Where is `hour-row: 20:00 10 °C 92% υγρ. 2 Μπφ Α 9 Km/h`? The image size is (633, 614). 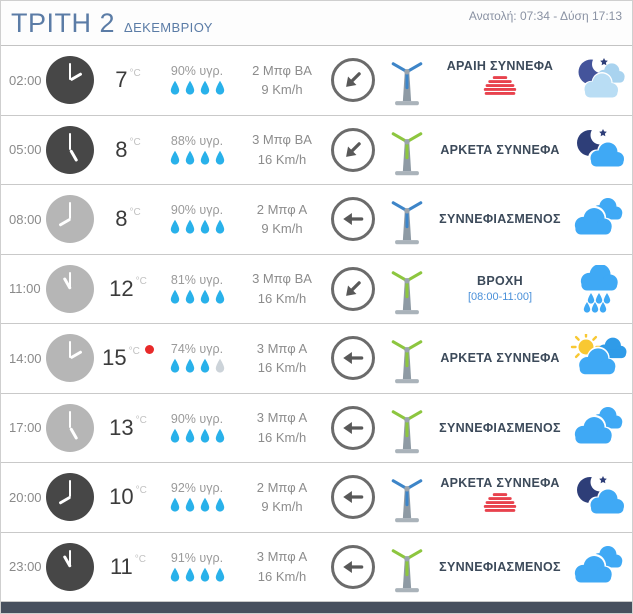 hour-row: 20:00 10 °C 92% υγρ. 2 Μπφ Α 9 Km/h is located at coordinates (316, 498).